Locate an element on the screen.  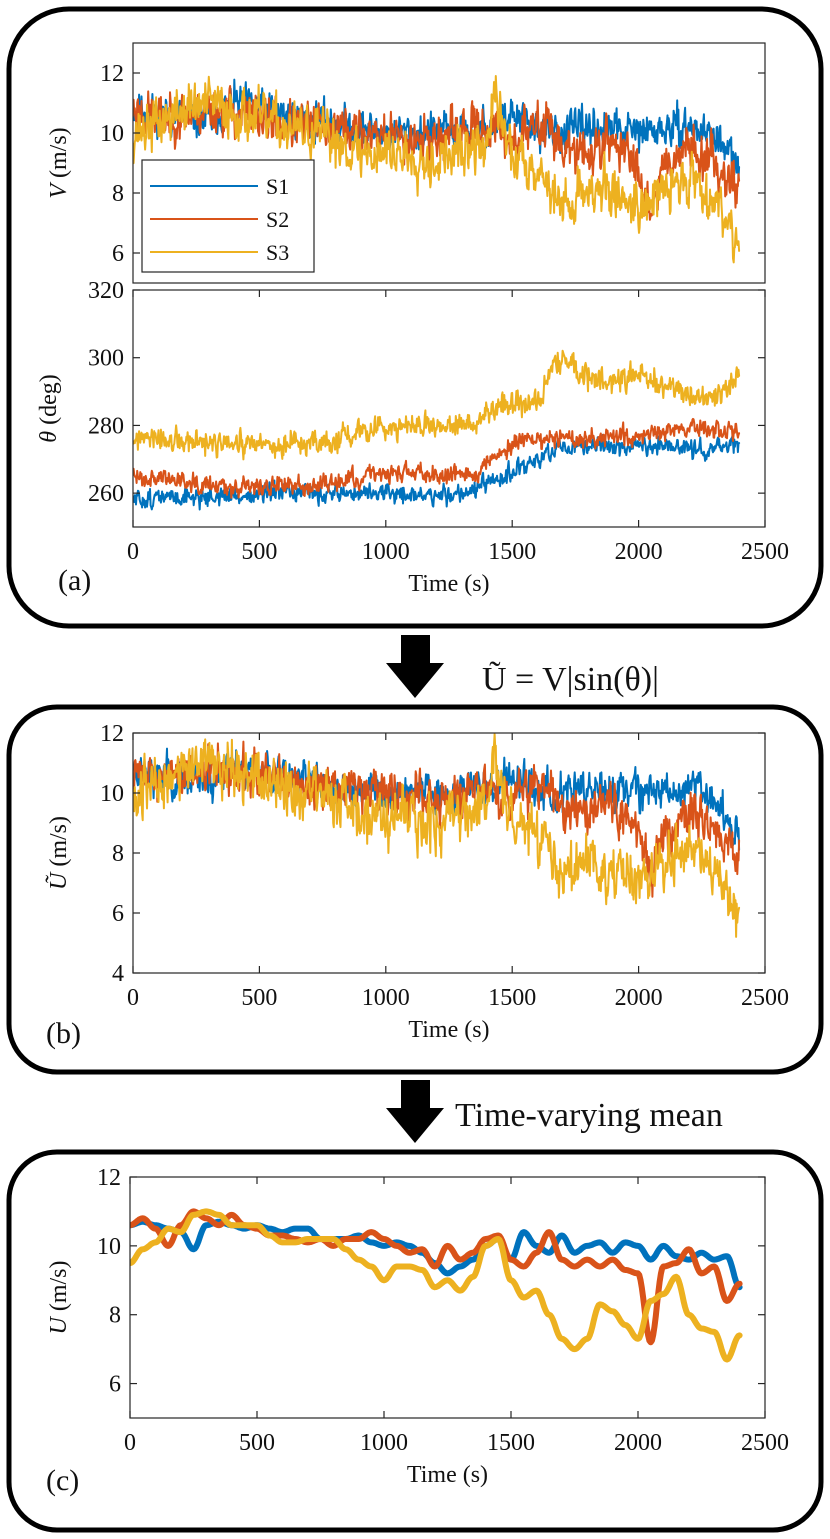
y-axis-label: V (m/s) is located at coordinates (59, 162).